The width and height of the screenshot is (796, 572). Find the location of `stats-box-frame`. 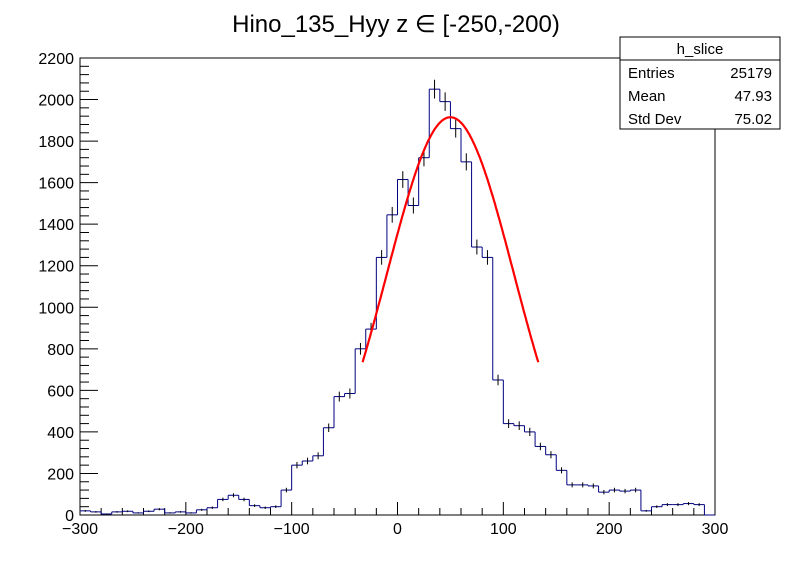

stats-box-frame is located at coordinates (700, 83).